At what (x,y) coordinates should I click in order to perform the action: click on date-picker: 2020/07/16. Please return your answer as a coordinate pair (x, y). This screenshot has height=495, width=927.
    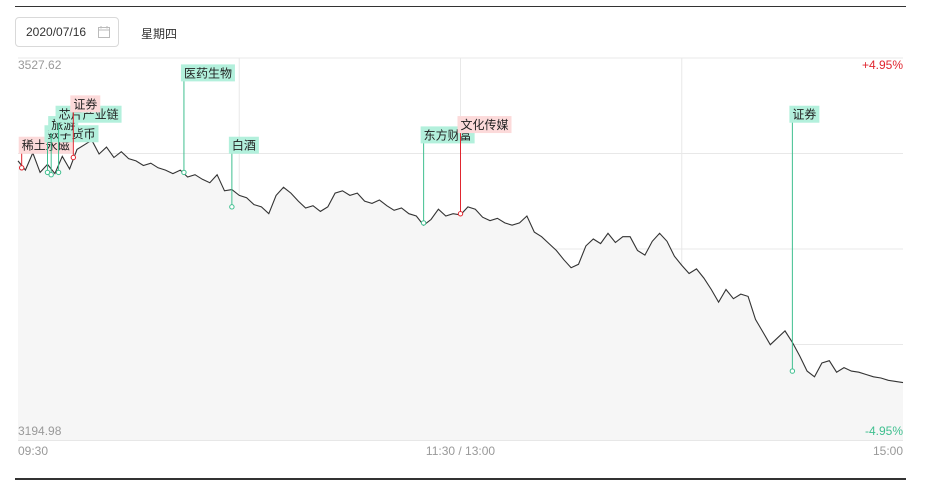
    Looking at the image, I should click on (67, 32).